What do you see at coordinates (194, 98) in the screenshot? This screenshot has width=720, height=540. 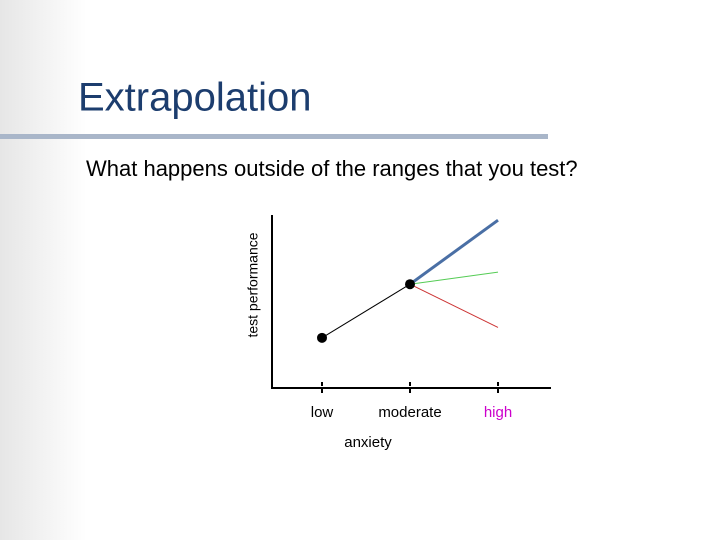 I see `slide-title: Extrapolation` at bounding box center [194, 98].